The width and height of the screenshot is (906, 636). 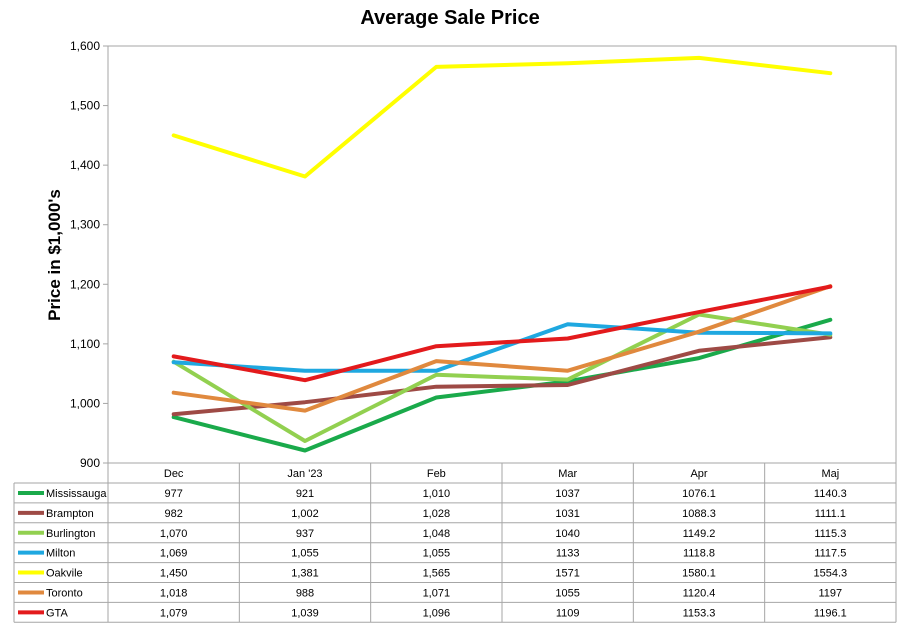 What do you see at coordinates (173, 514) in the screenshot?
I see `data-label: 982` at bounding box center [173, 514].